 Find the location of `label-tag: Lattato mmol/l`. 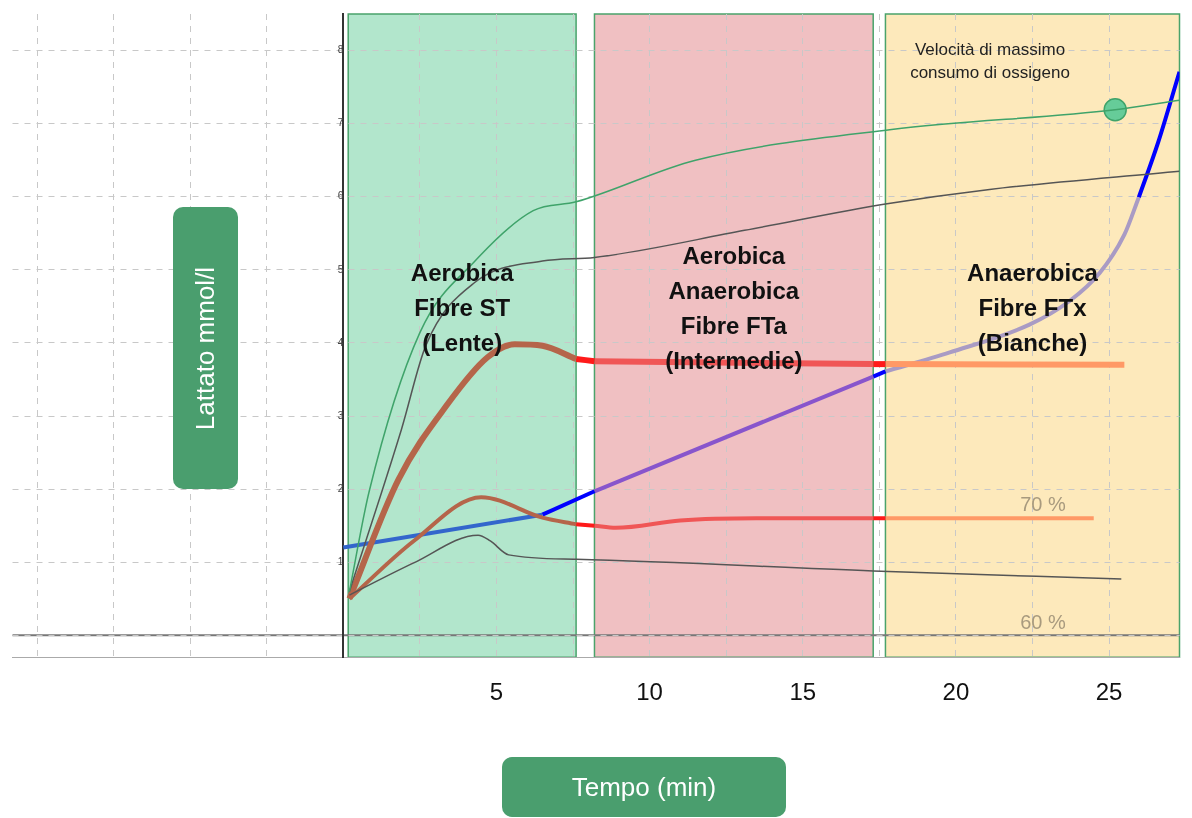

label-tag: Lattato mmol/l is located at coordinates (205, 348).